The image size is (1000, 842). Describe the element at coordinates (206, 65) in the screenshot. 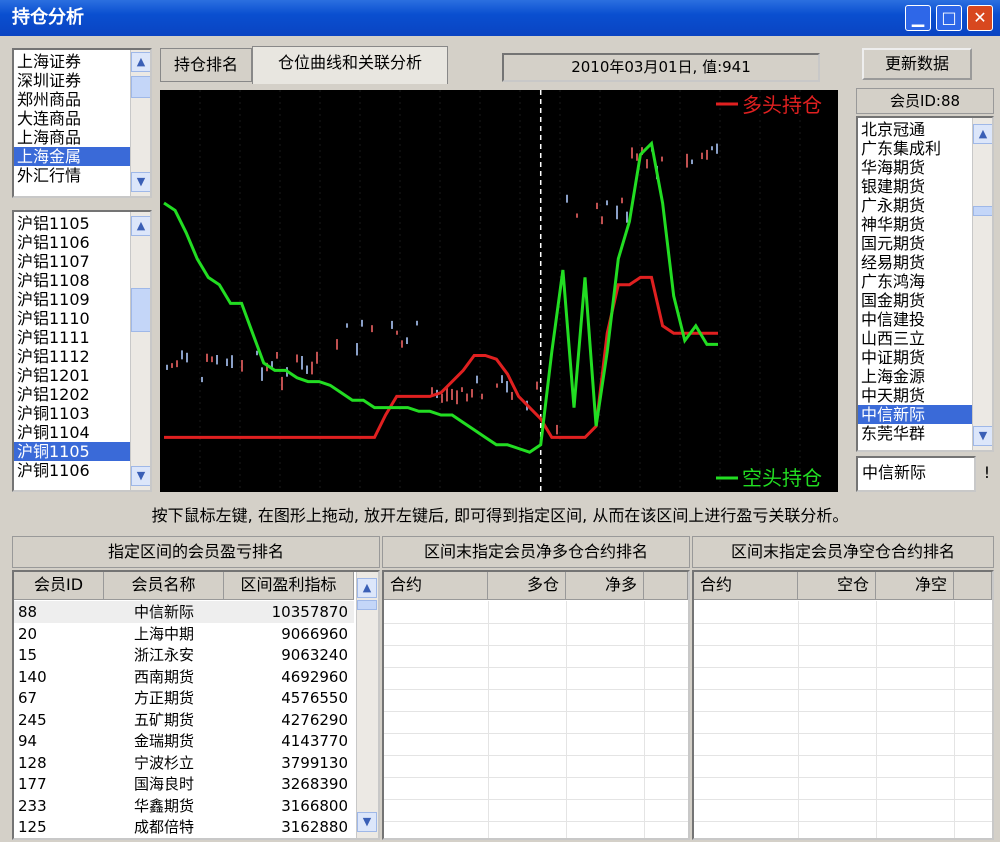

I see `tab-position-ranking: 持仓排名` at that location.